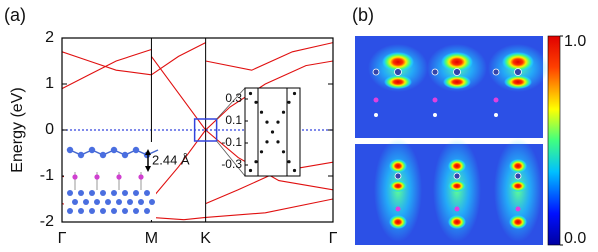  What do you see at coordinates (151, 238) in the screenshot?
I see `x-tick-label: M` at bounding box center [151, 238].